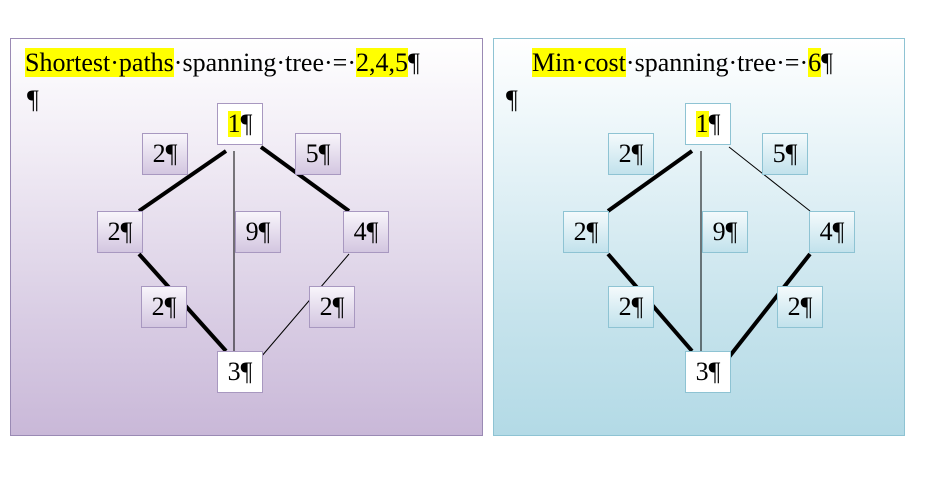 This screenshot has width=938, height=486. I want to click on edge-1-4-thick, so click(305, 179).